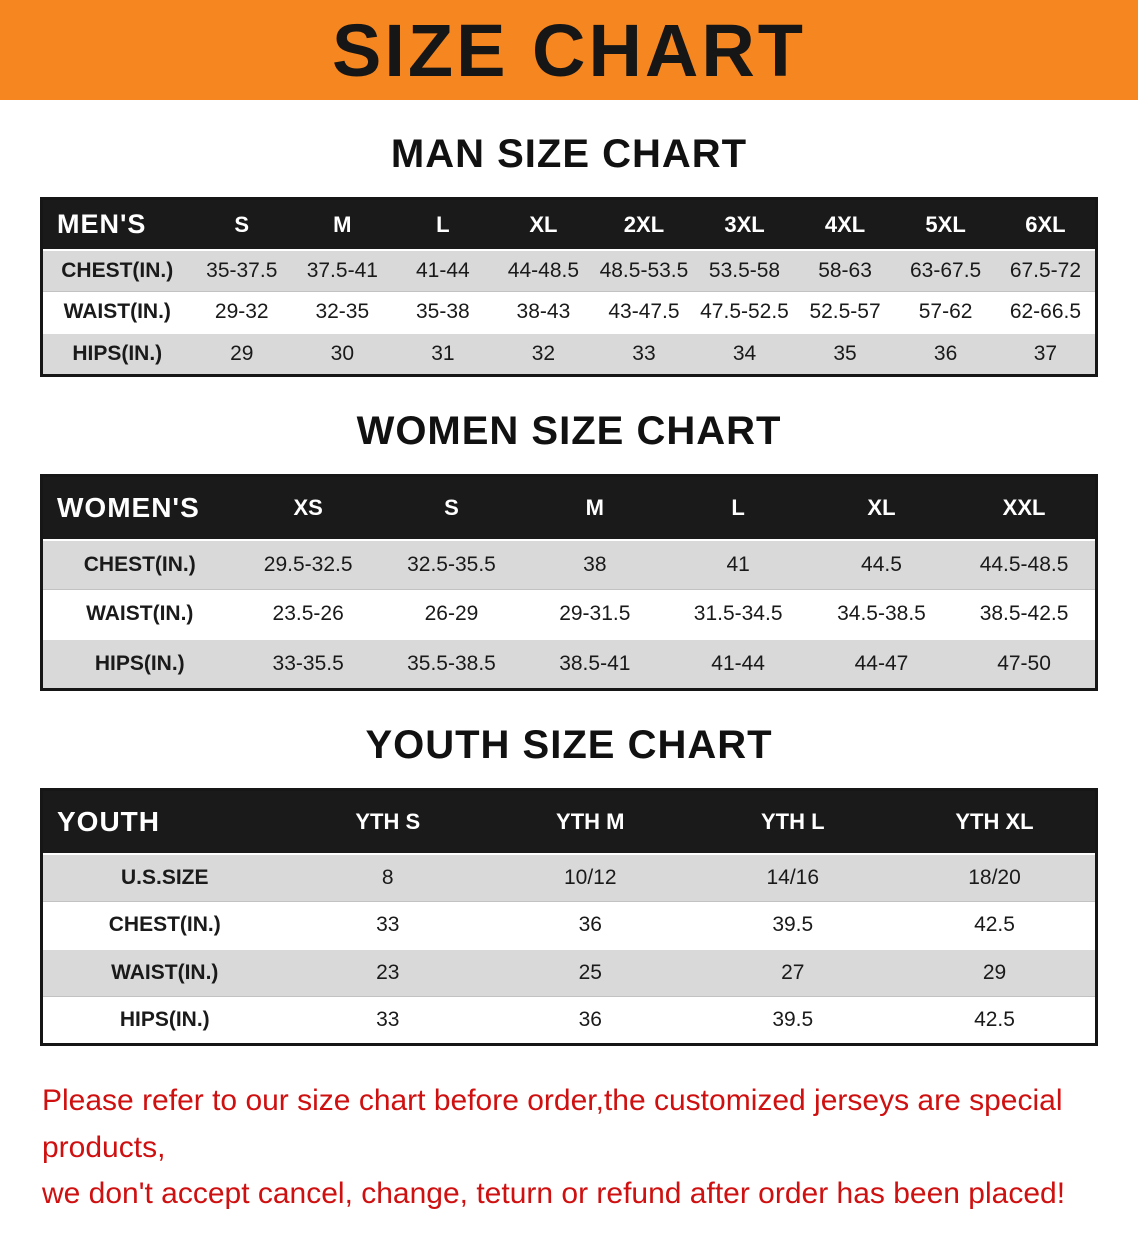 Image resolution: width=1138 pixels, height=1238 pixels. Describe the element at coordinates (845, 224) in the screenshot. I see `size-header-cell: 4XL` at that location.